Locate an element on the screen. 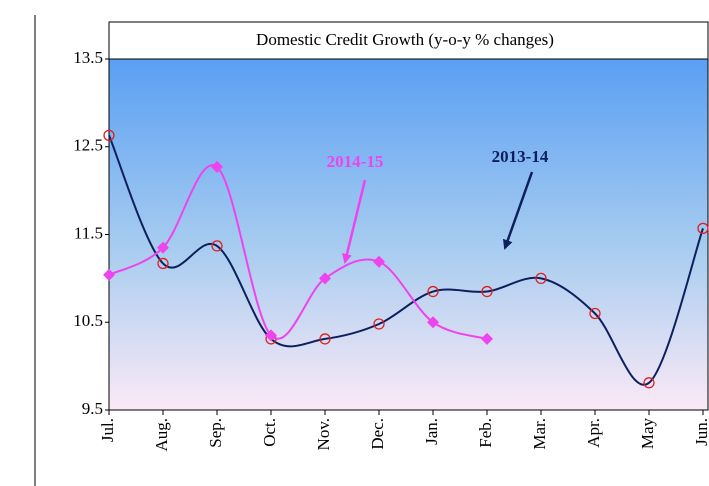  y-tick-label: 11.5 is located at coordinates (88, 232).